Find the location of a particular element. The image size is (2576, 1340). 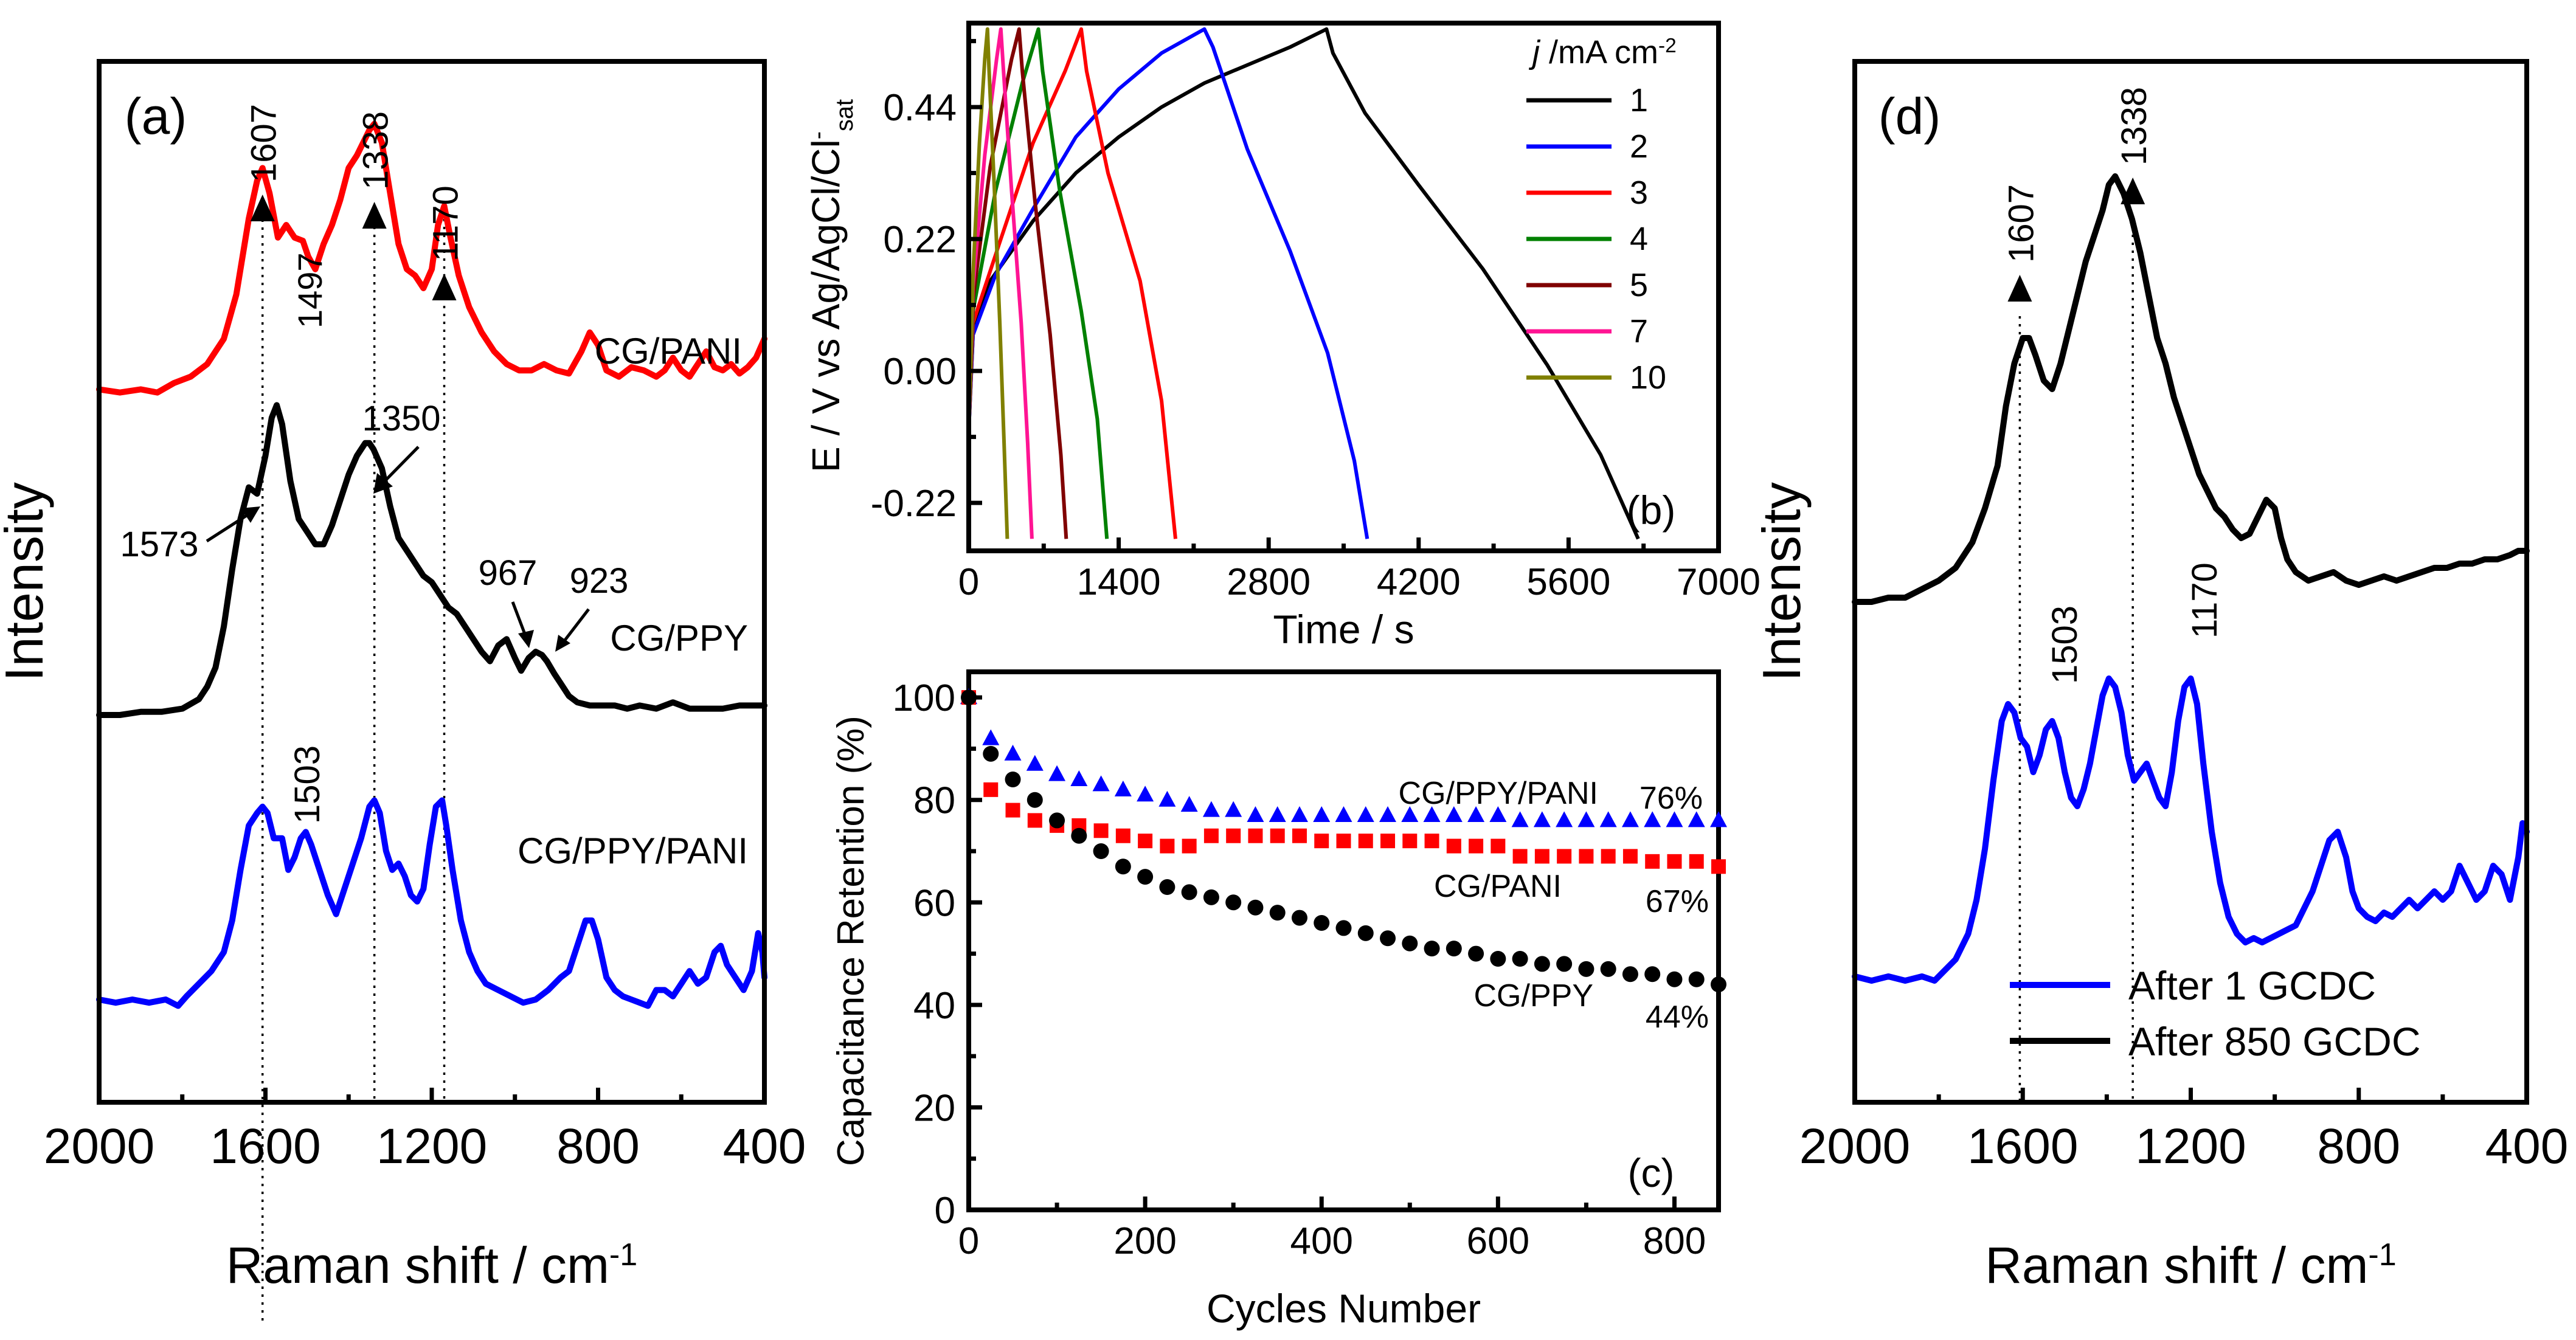

y-tick-label: -0.22 is located at coordinates (914, 504).